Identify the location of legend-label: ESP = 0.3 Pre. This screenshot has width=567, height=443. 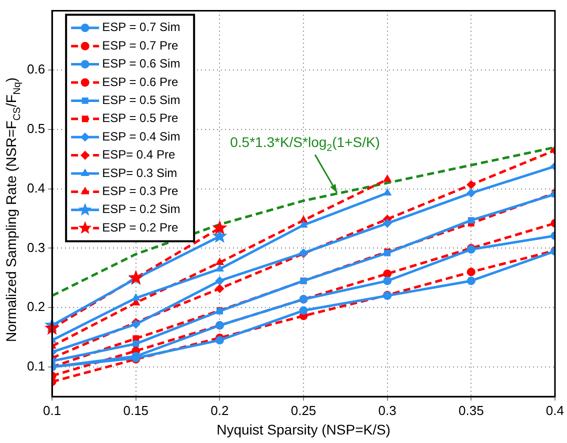
(140, 191).